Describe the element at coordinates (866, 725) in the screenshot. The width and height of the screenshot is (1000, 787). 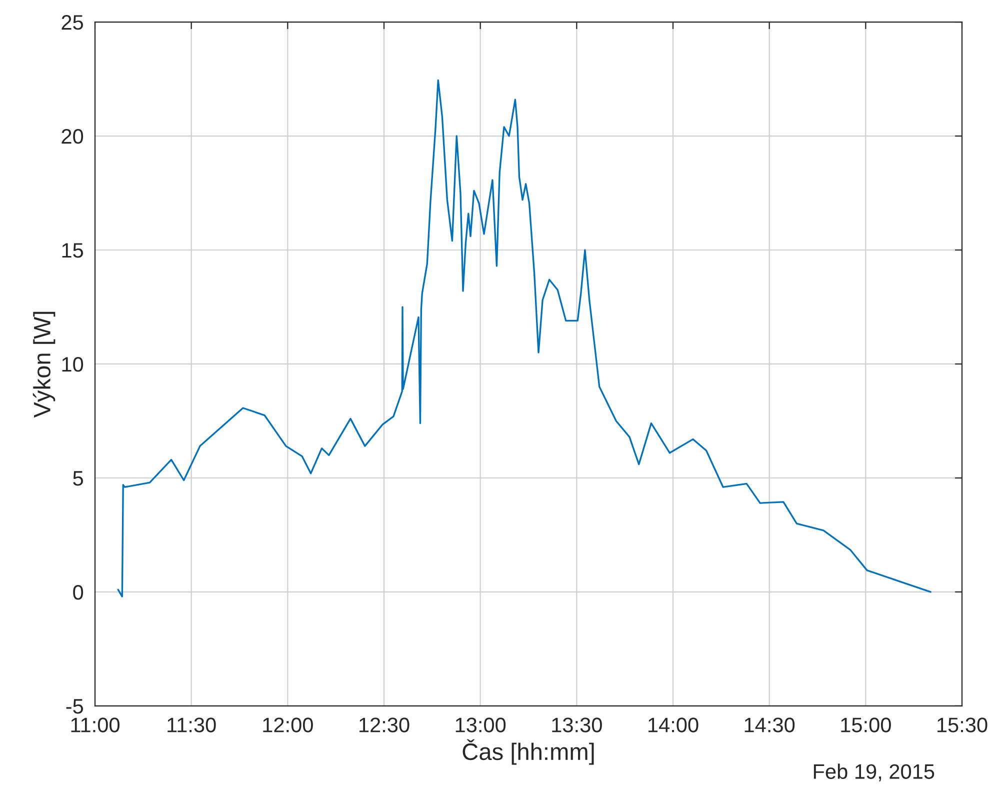
I see `x-tick-label: 15:00` at that location.